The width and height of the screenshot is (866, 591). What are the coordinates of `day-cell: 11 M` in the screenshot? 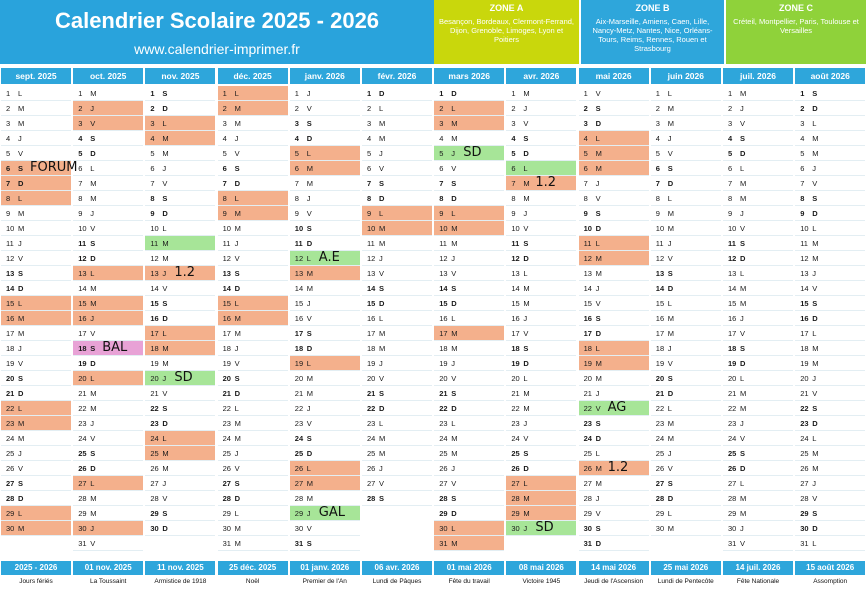 It's located at (469, 243).